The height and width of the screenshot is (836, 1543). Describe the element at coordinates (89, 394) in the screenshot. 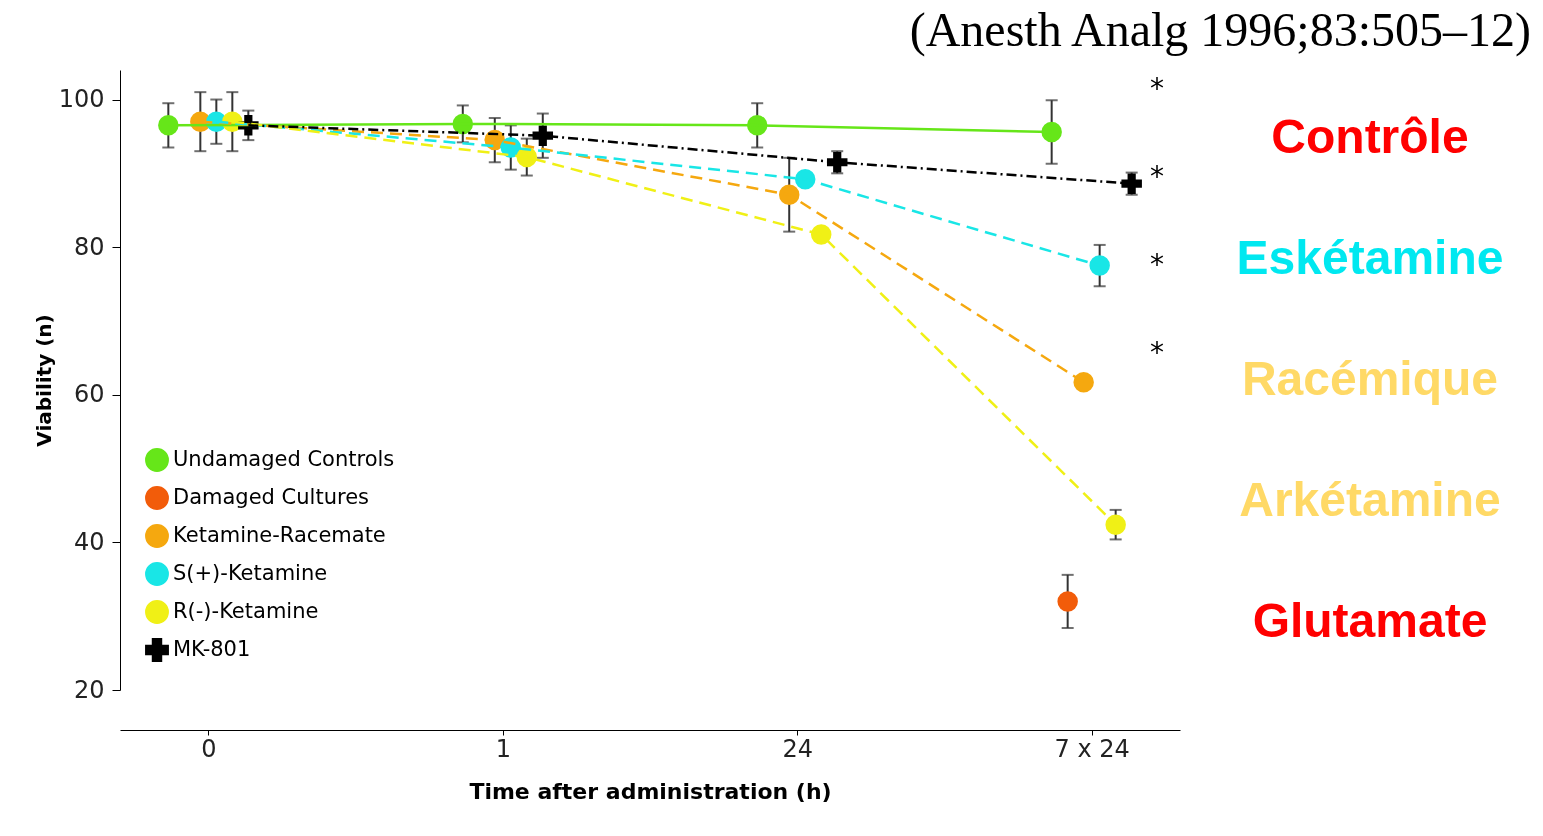

I see `y-tick-label: 60` at that location.